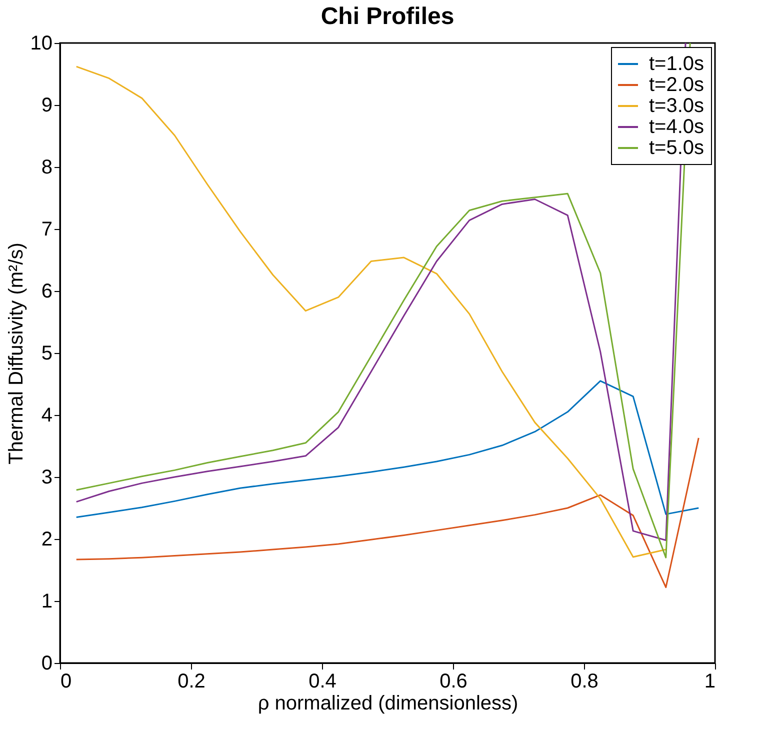 Image resolution: width=759 pixels, height=740 pixels. I want to click on y-tick-label: 8, so click(46, 167).